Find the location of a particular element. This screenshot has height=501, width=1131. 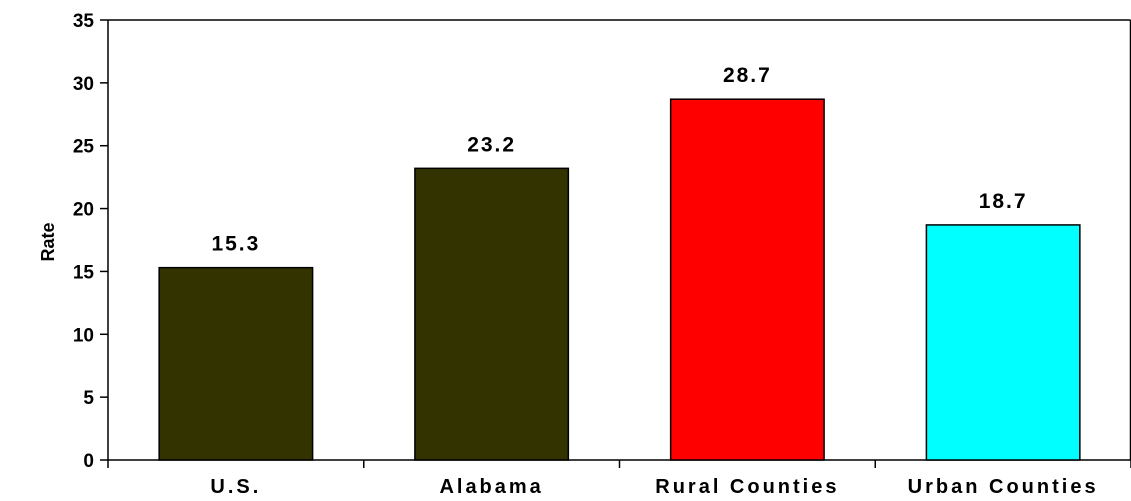

bar-value-label: 23.2 is located at coordinates (491, 144).